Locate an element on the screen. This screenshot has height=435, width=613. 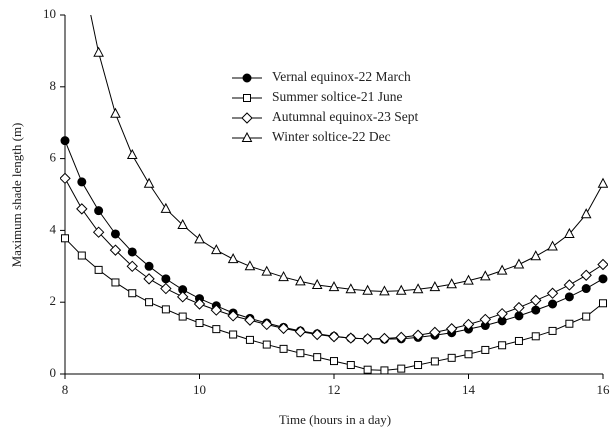
y-tick-label: 2 is located at coordinates (53, 300).